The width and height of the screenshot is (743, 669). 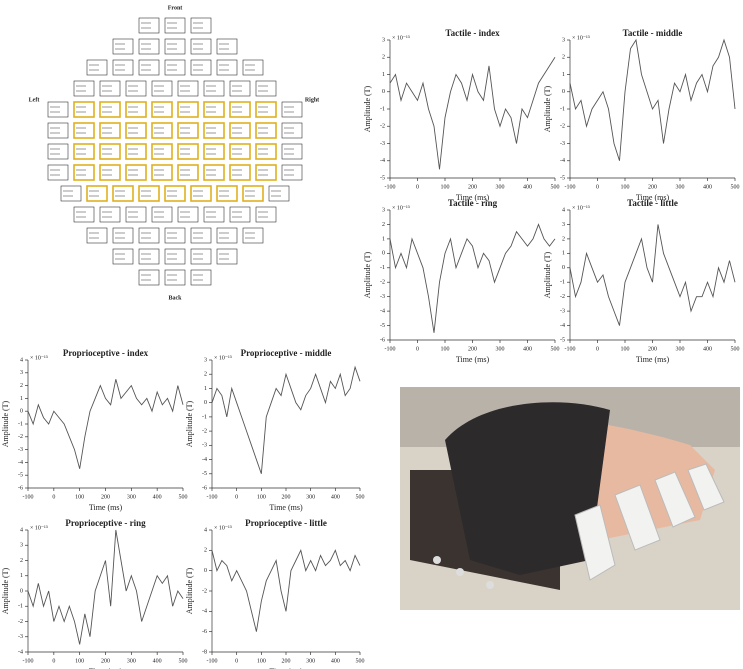 What do you see at coordinates (204, 474) in the screenshot?
I see `y-tick-label: -5` at bounding box center [204, 474].